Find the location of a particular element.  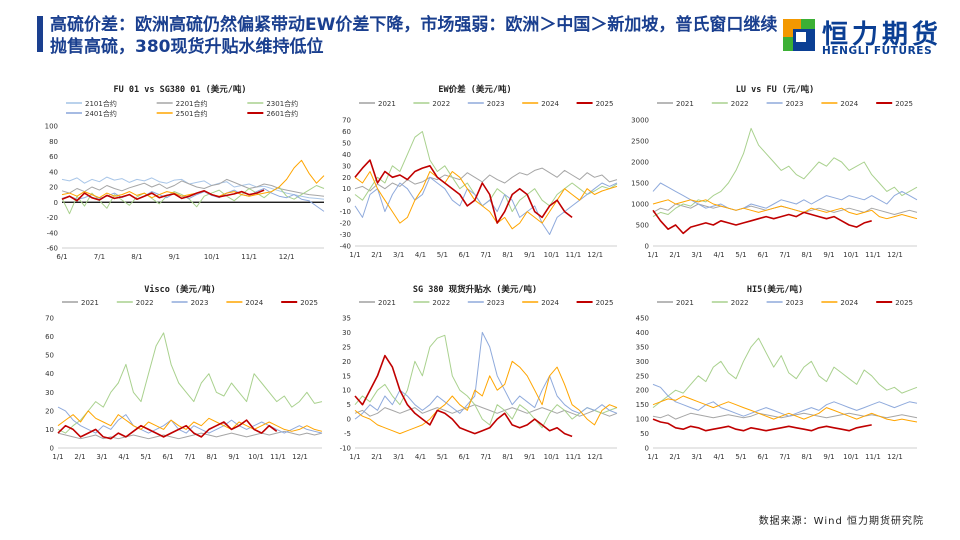

y-tick-label: 1500 is located at coordinates (640, 184).